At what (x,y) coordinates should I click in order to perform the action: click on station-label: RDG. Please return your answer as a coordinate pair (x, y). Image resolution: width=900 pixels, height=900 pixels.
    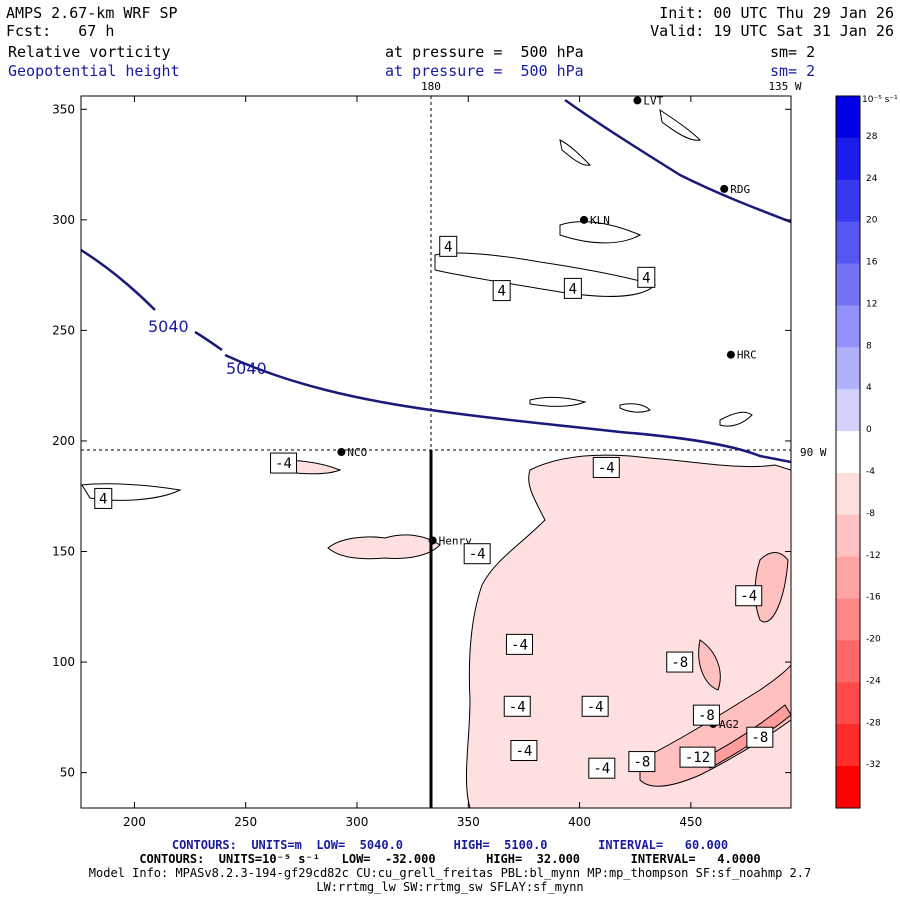
    Looking at the image, I should click on (740, 189).